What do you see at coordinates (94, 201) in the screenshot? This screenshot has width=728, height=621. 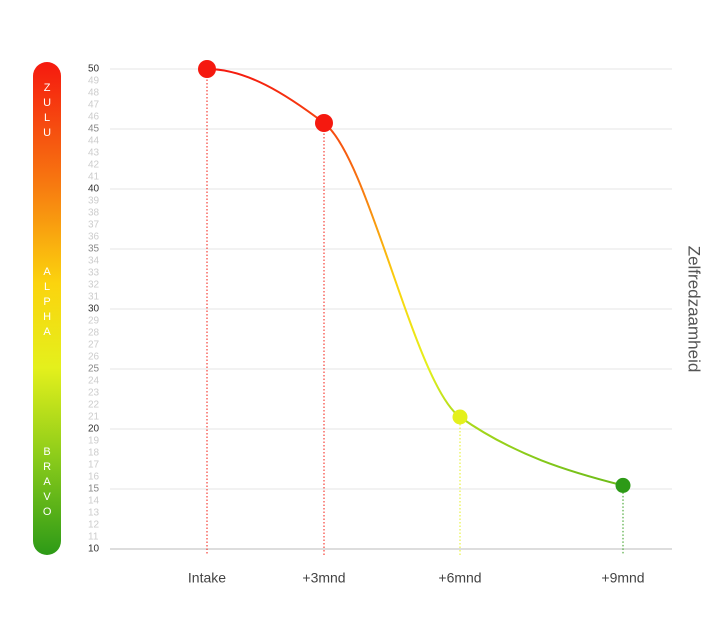 I see `y-tick-label: 39` at bounding box center [94, 201].